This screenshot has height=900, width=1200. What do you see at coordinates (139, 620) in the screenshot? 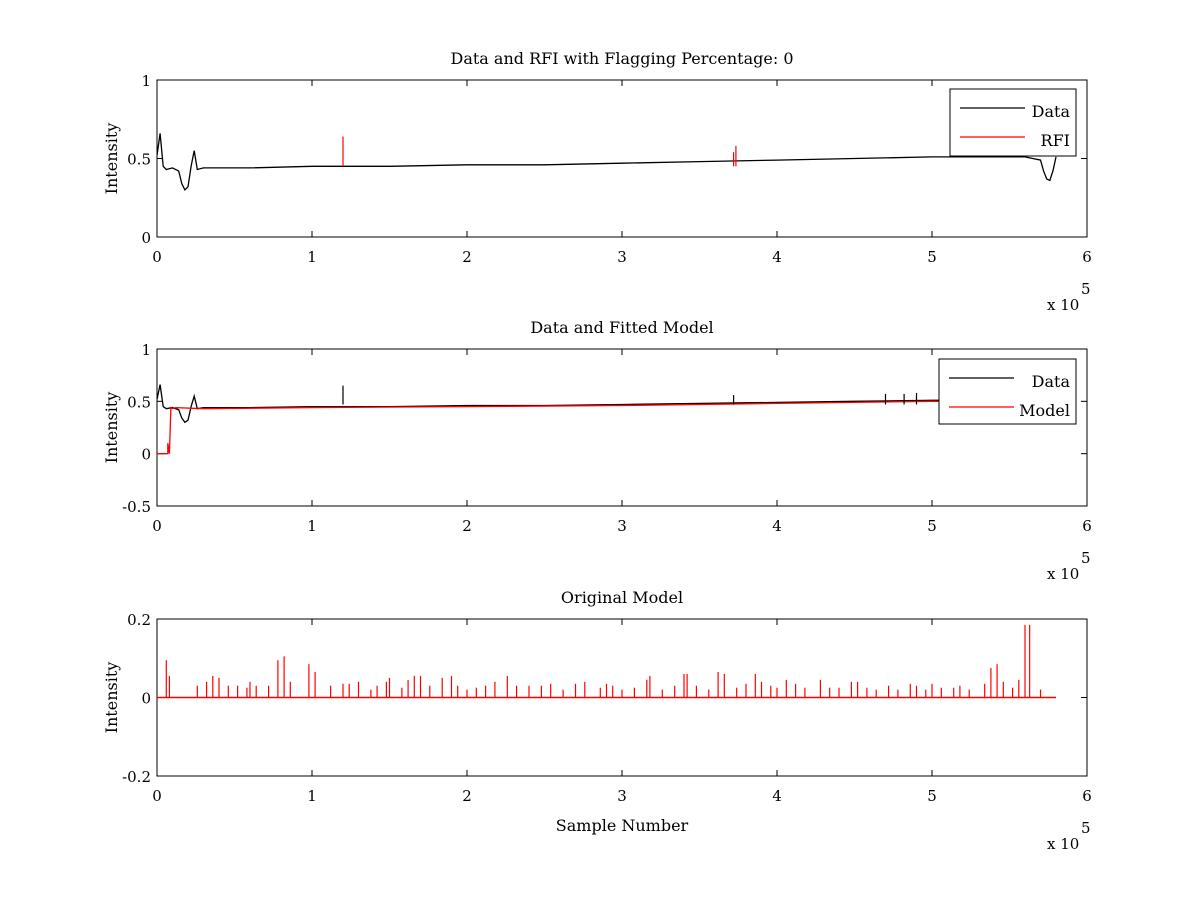
I see `y-tick-label: 0.2` at bounding box center [139, 620].